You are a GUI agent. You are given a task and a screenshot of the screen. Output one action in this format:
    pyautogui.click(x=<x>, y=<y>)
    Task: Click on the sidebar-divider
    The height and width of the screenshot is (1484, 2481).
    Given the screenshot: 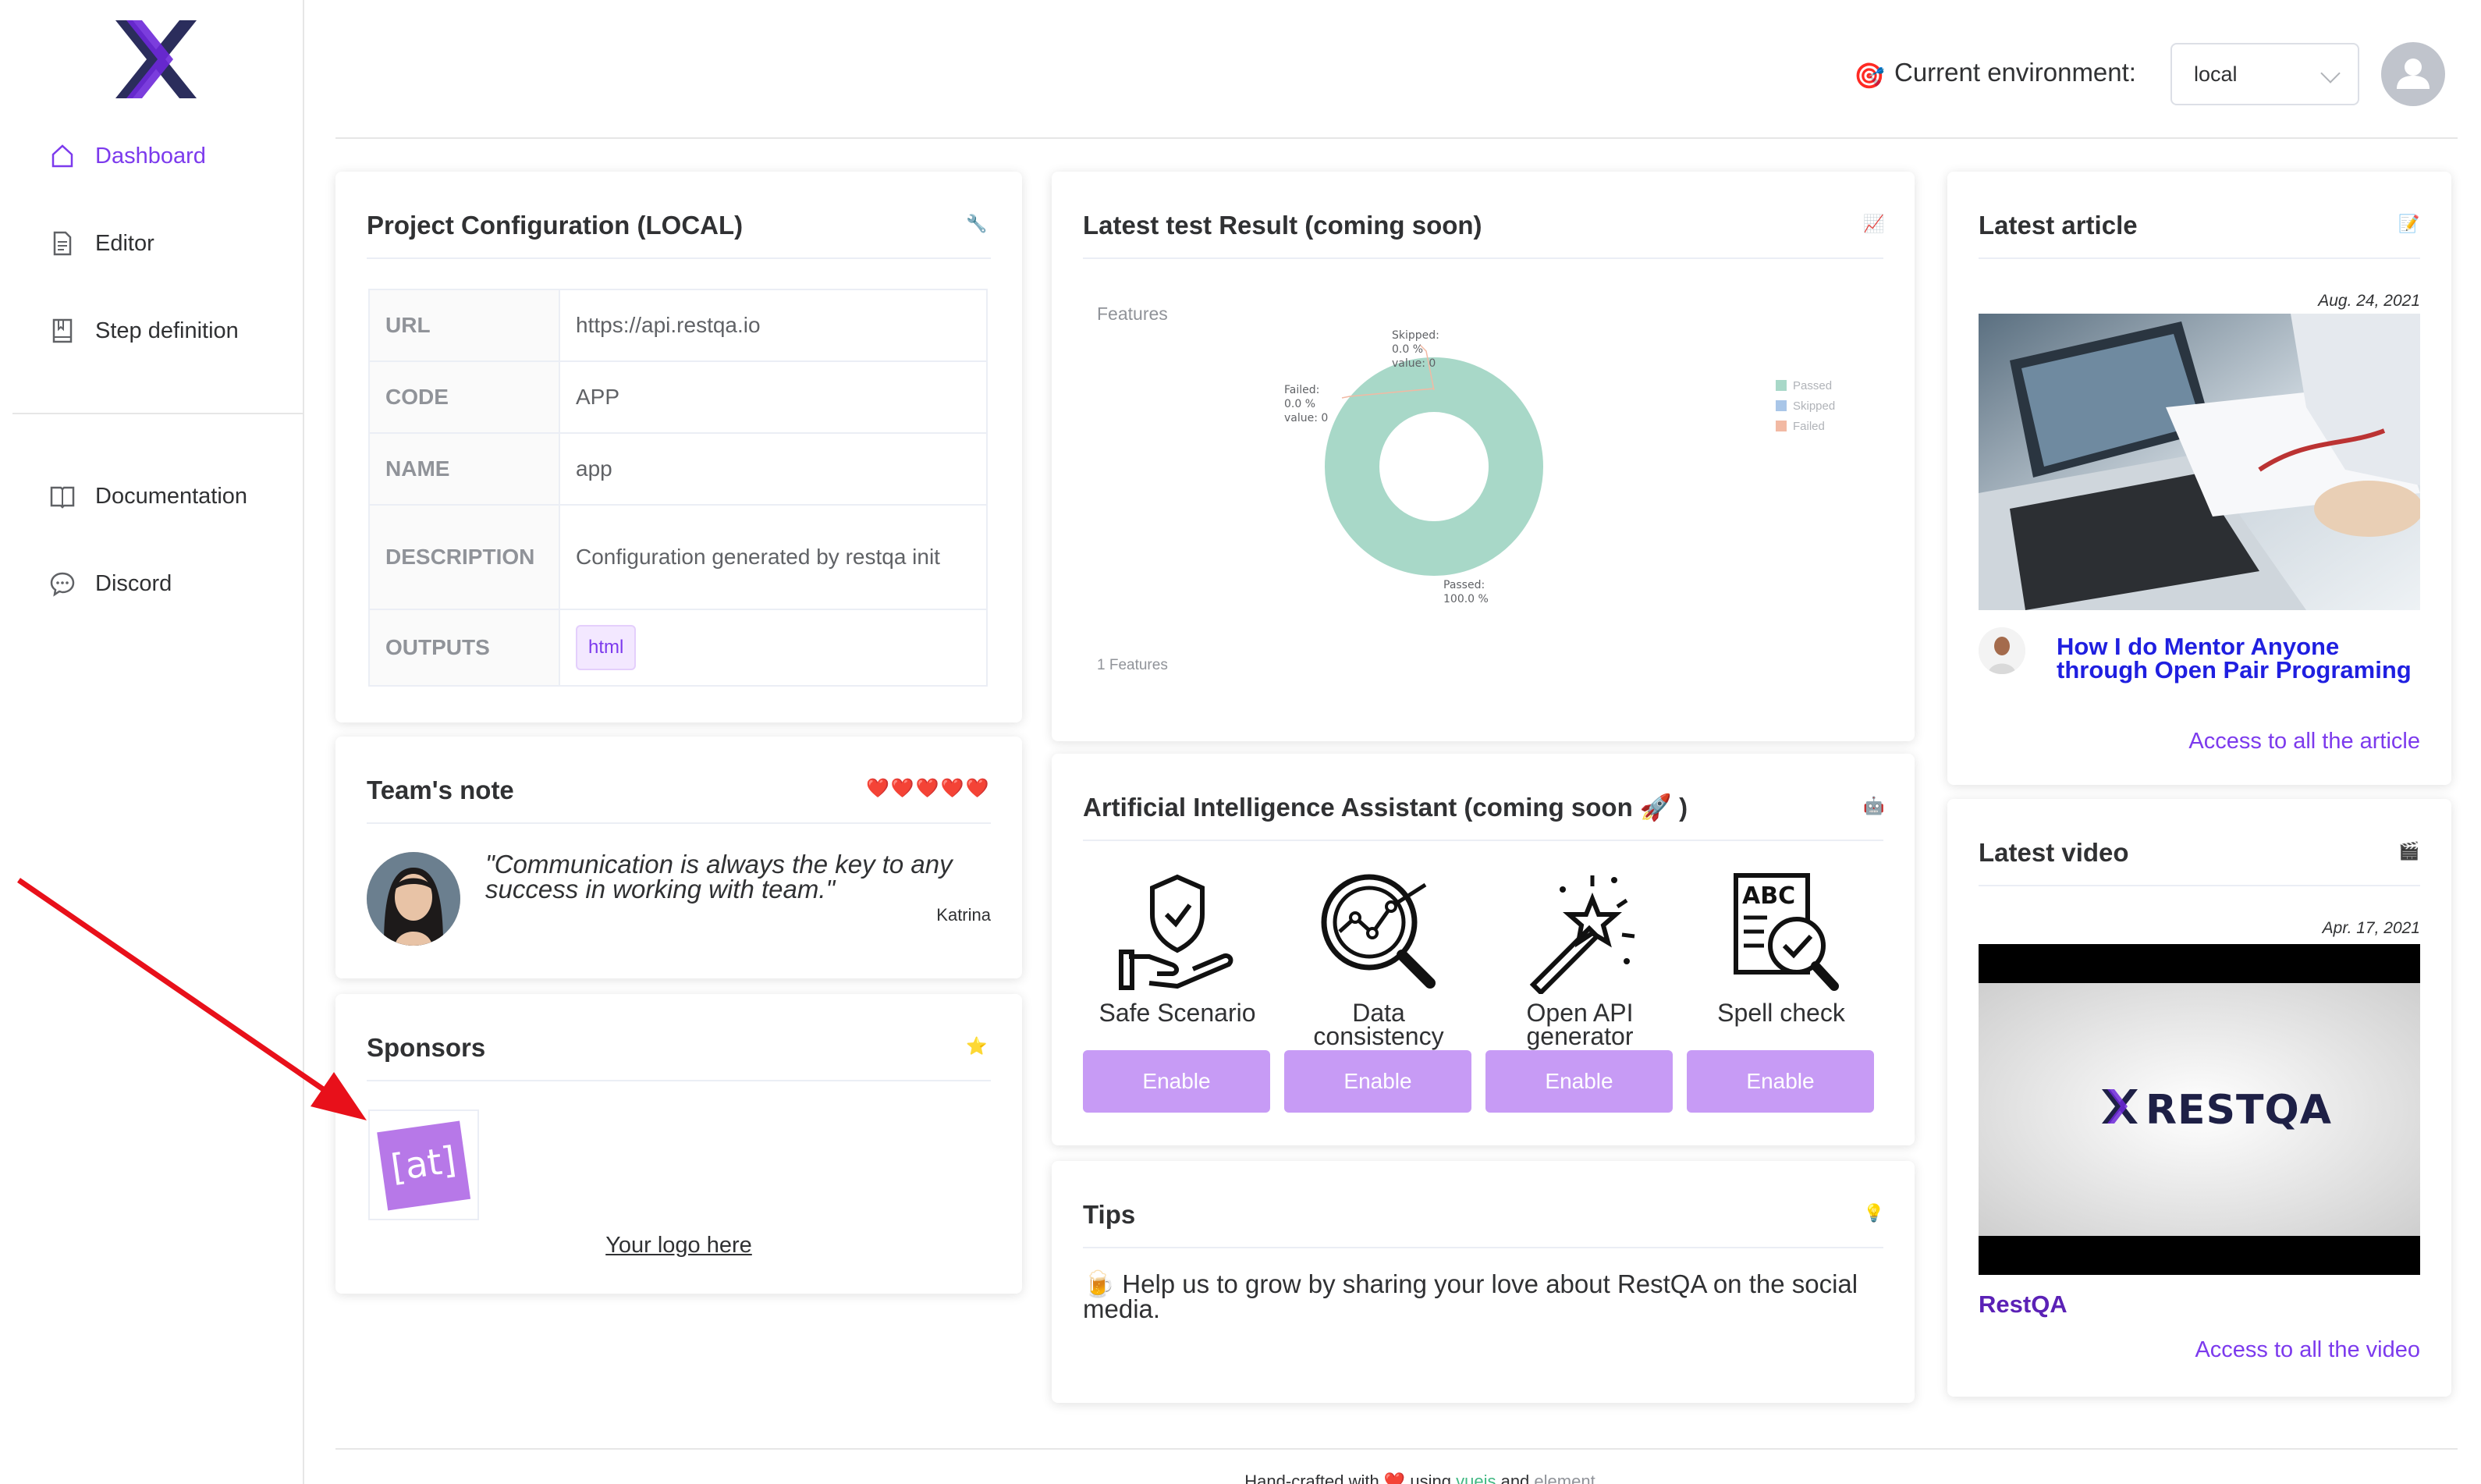 What is the action you would take?
    pyautogui.click(x=158, y=414)
    